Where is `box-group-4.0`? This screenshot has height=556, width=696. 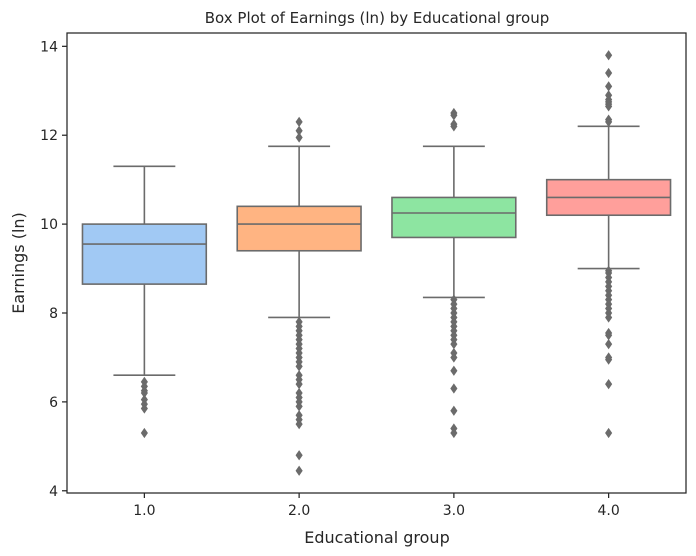
box-group-4.0 is located at coordinates (608, 244).